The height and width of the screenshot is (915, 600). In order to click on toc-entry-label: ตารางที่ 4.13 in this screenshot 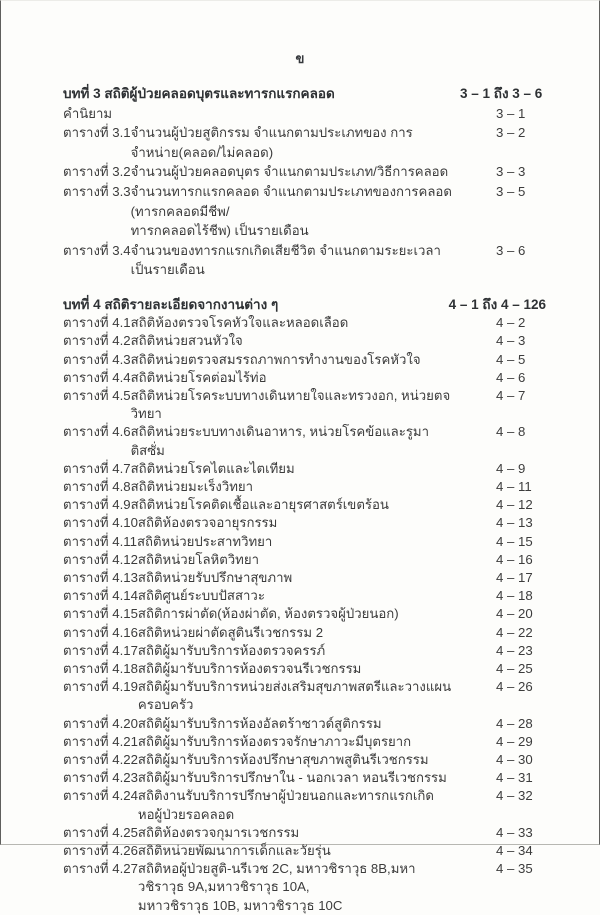, I will do `click(100, 577)`.